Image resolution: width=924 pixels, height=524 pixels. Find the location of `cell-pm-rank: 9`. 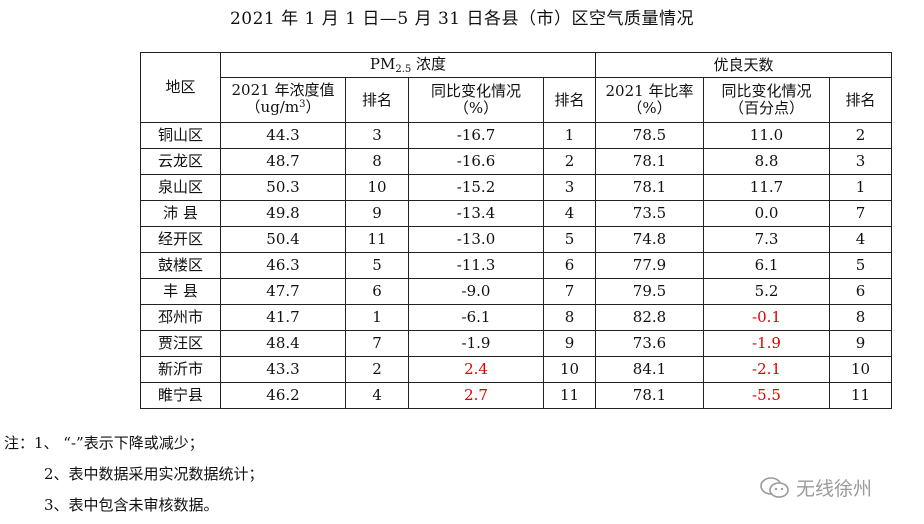

cell-pm-rank: 9 is located at coordinates (377, 213).